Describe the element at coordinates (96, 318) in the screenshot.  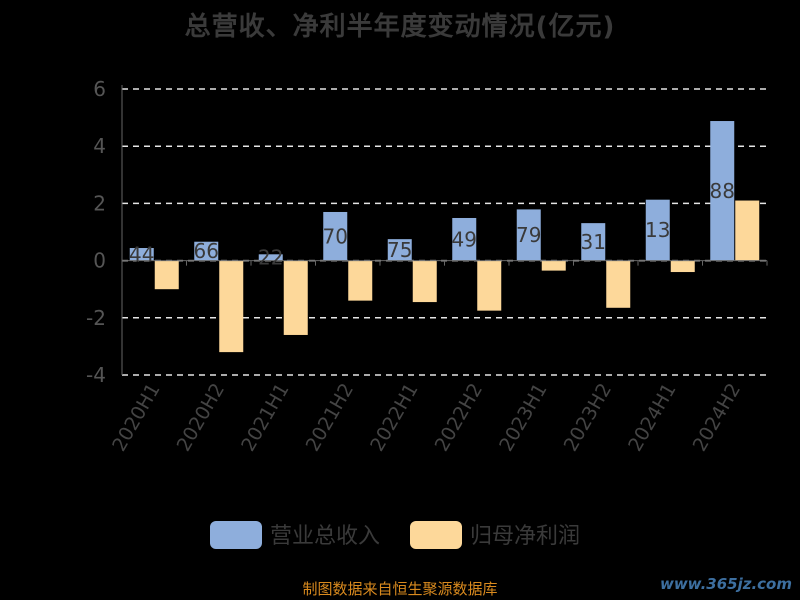
I see `y-tick-label: -2` at that location.